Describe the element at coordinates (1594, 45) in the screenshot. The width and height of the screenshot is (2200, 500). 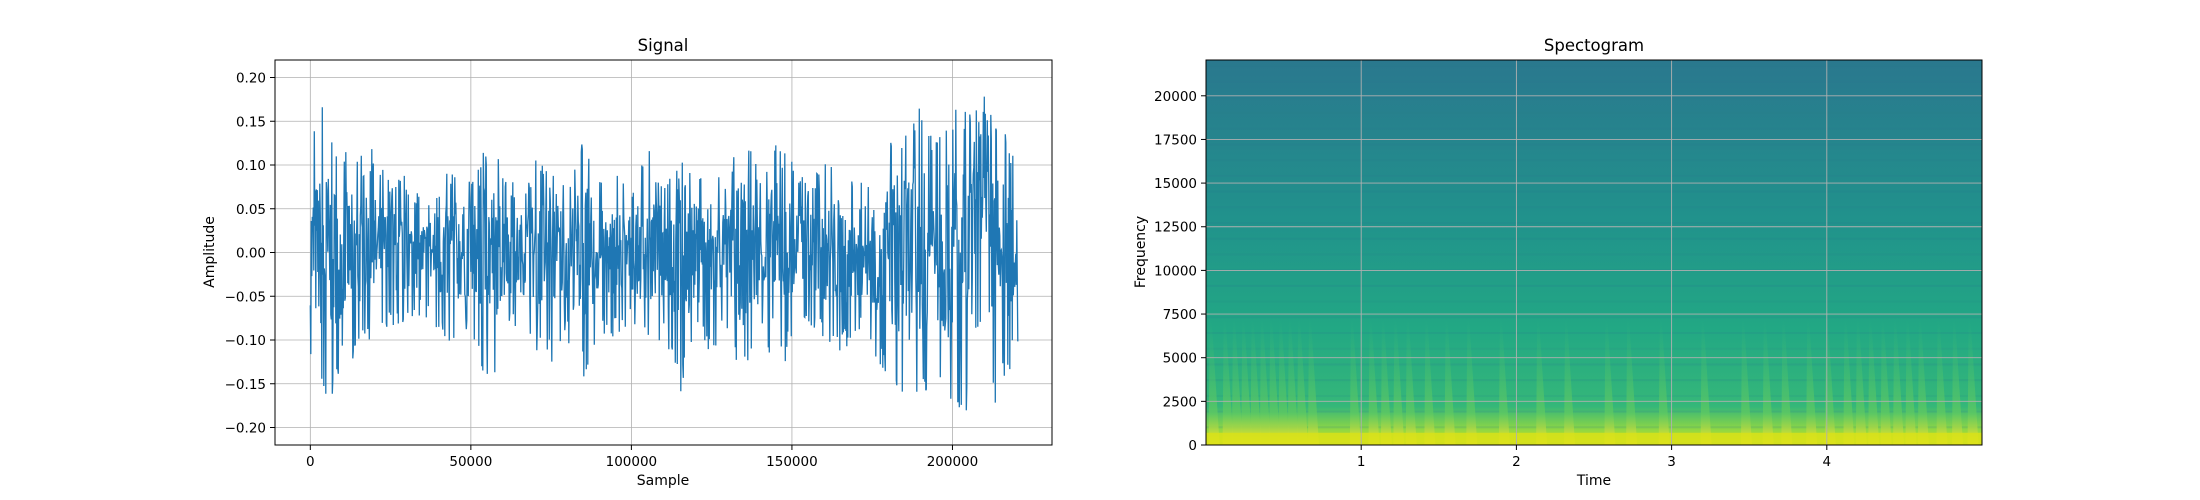
I see `spectrogram-title: Spectogram` at that location.